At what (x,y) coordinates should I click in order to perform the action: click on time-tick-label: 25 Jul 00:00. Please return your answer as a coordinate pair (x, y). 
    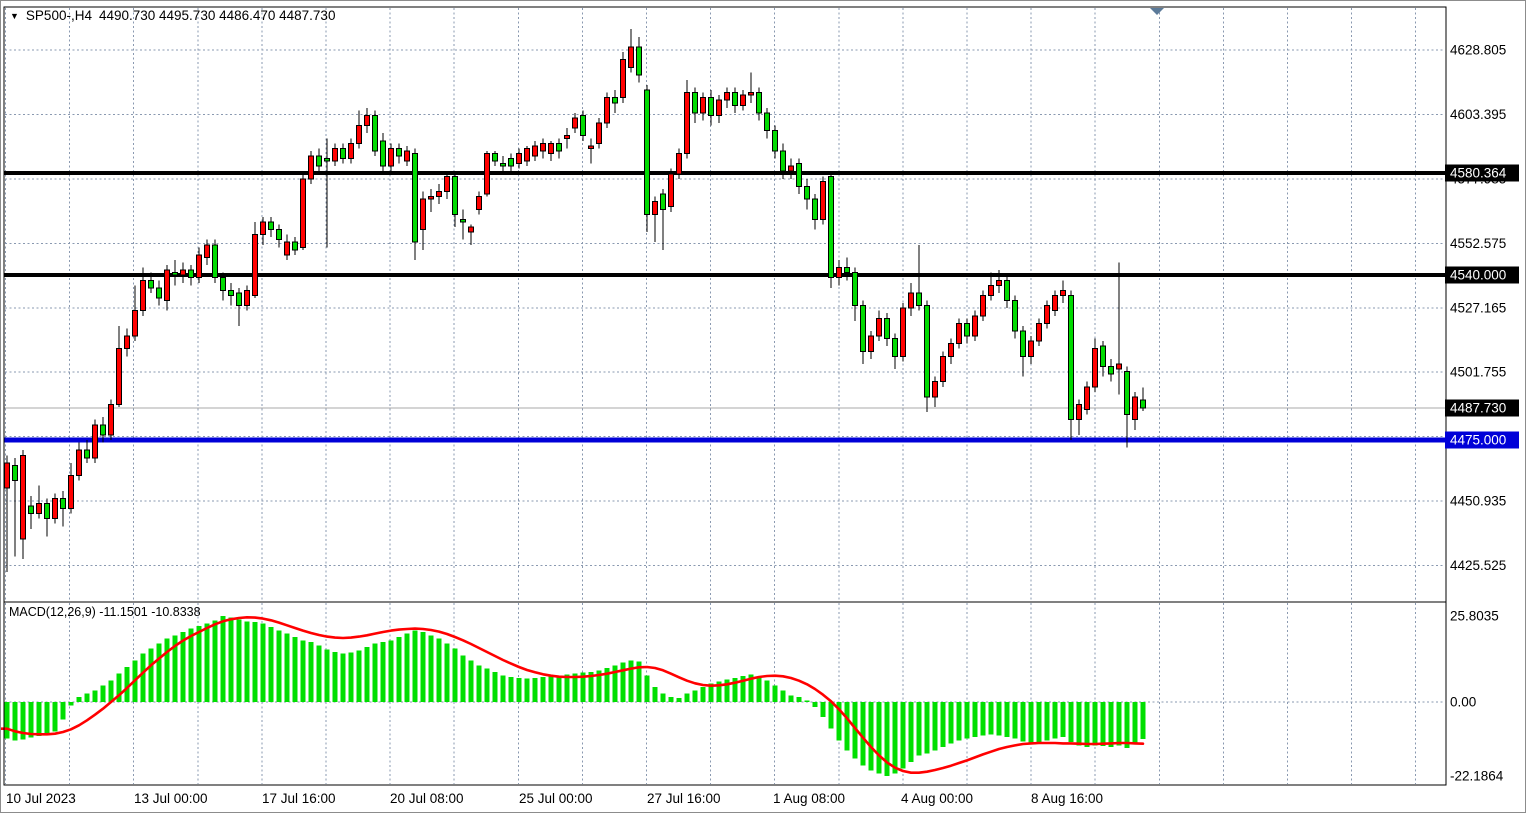
    Looking at the image, I should click on (556, 798).